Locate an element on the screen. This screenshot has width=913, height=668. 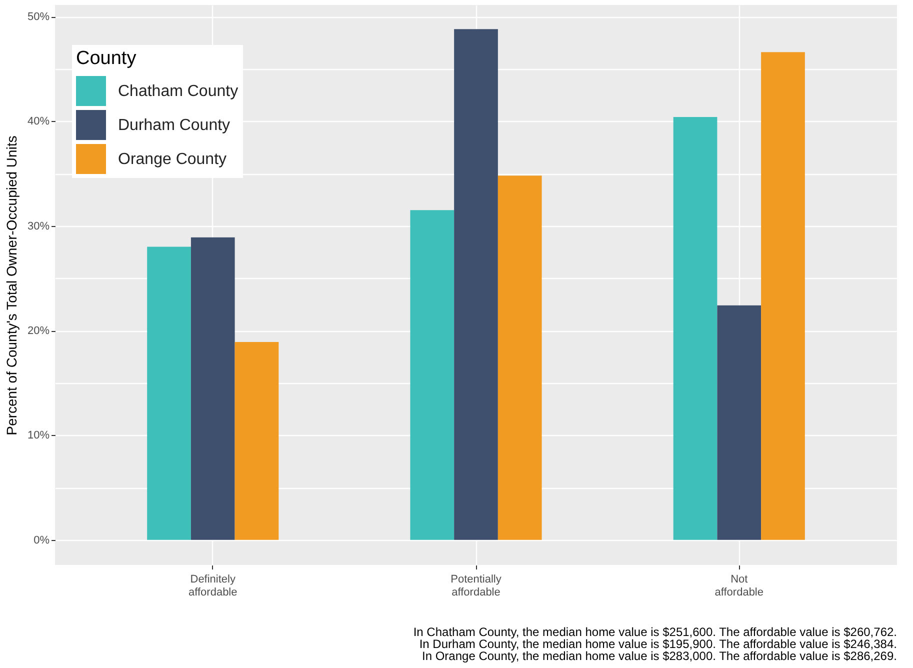
y-tick-label: 40% is located at coordinates (38, 122).